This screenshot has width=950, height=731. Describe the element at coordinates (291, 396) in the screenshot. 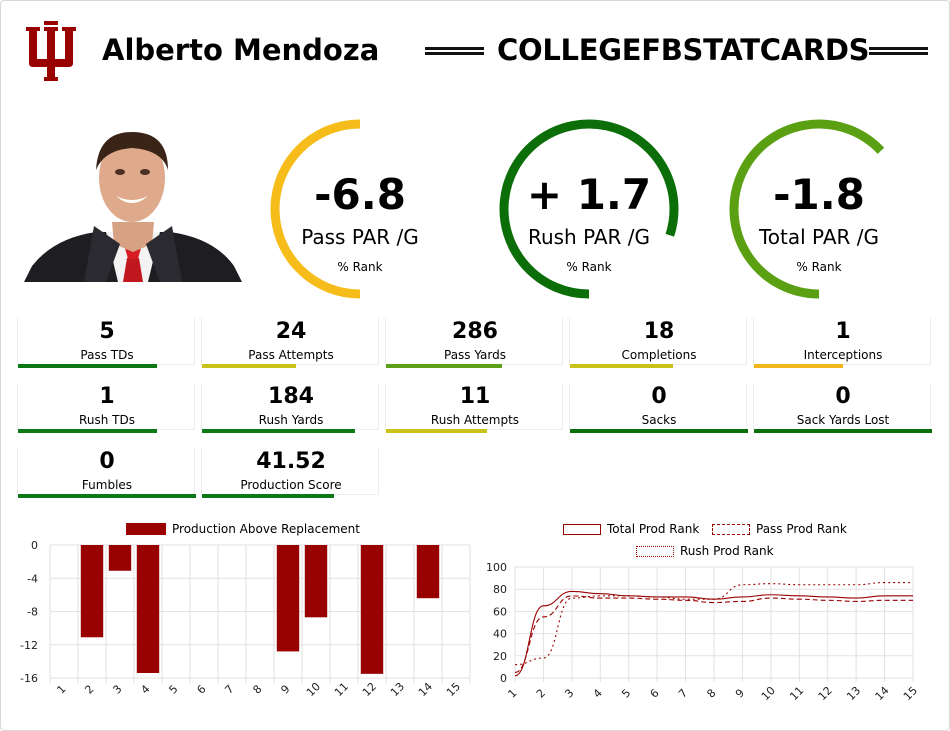

I see `stat-value: 184` at that location.